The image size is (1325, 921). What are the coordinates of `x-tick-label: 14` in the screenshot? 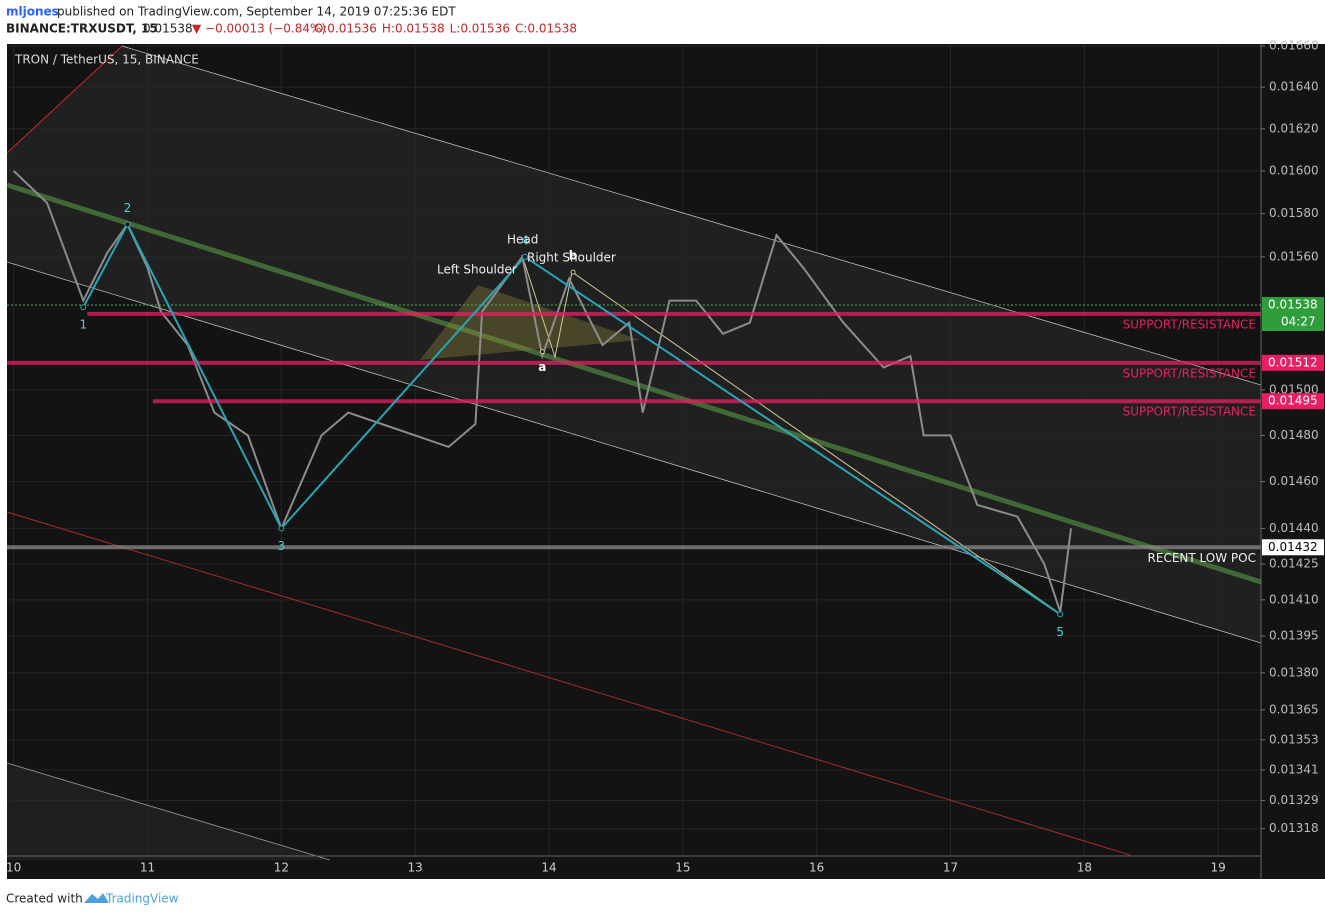 It's located at (548, 868).